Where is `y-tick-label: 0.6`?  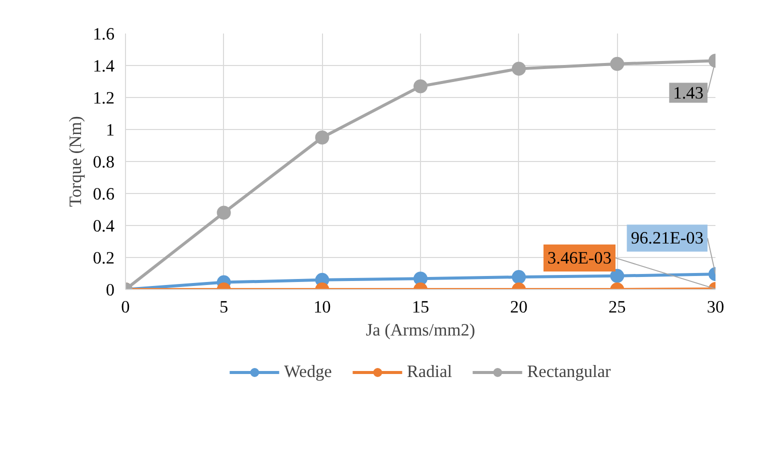 y-tick-label: 0.6 is located at coordinates (103, 194).